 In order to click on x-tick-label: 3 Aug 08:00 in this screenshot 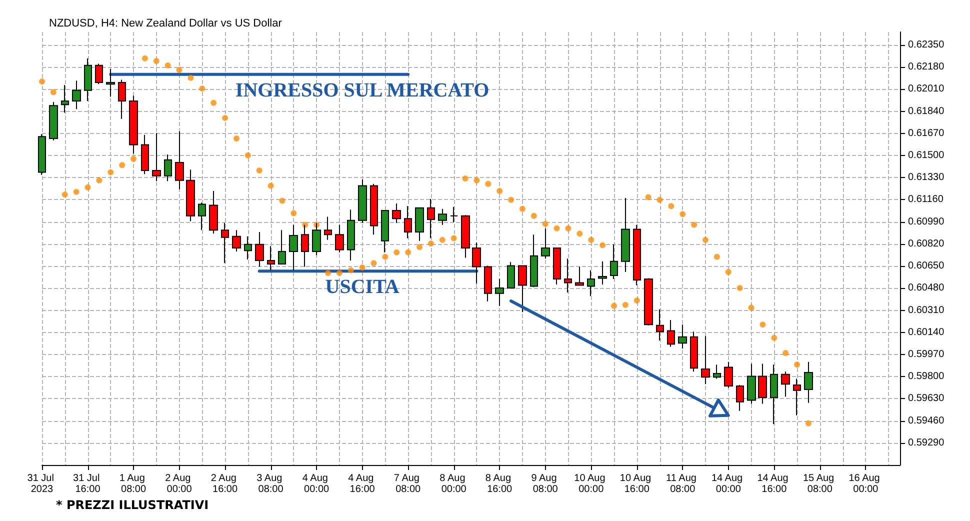, I will do `click(270, 484)`.